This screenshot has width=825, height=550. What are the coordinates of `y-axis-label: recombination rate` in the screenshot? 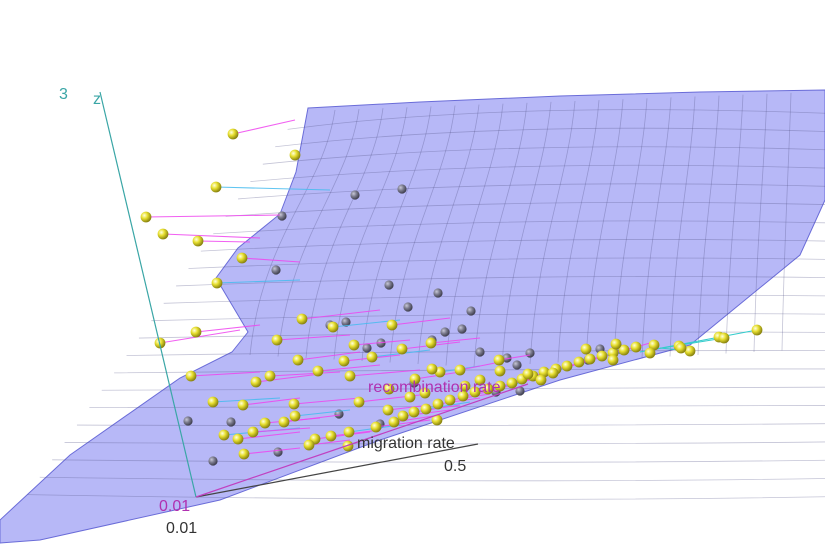 It's located at (434, 387).